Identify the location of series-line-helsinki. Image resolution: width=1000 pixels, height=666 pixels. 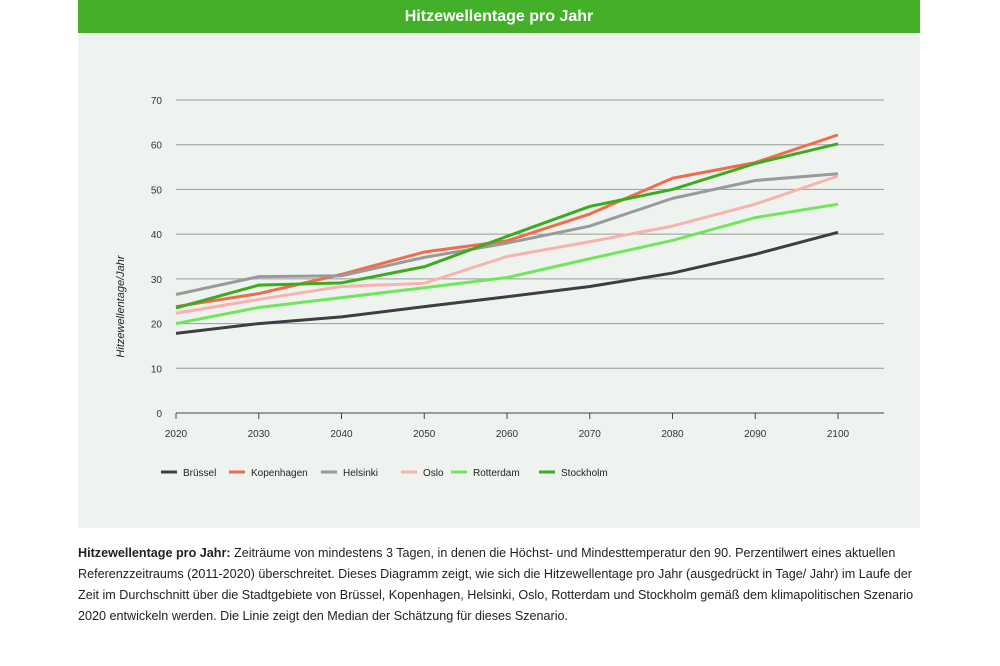
(507, 234).